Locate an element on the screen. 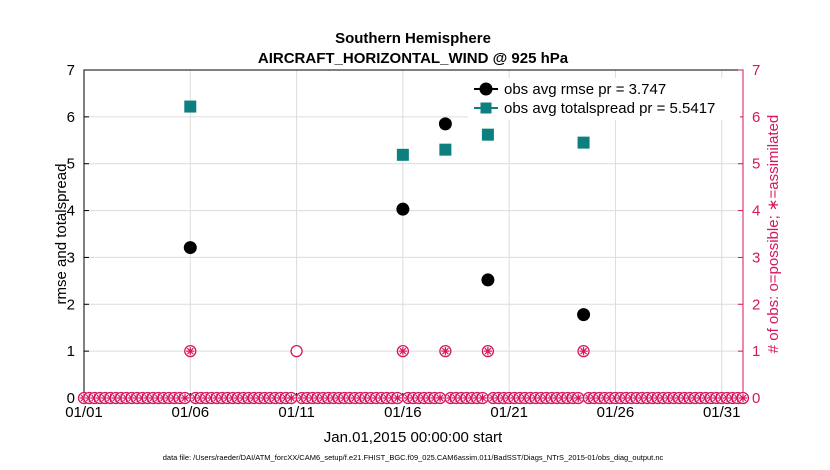  legend-box is located at coordinates (604, 99).